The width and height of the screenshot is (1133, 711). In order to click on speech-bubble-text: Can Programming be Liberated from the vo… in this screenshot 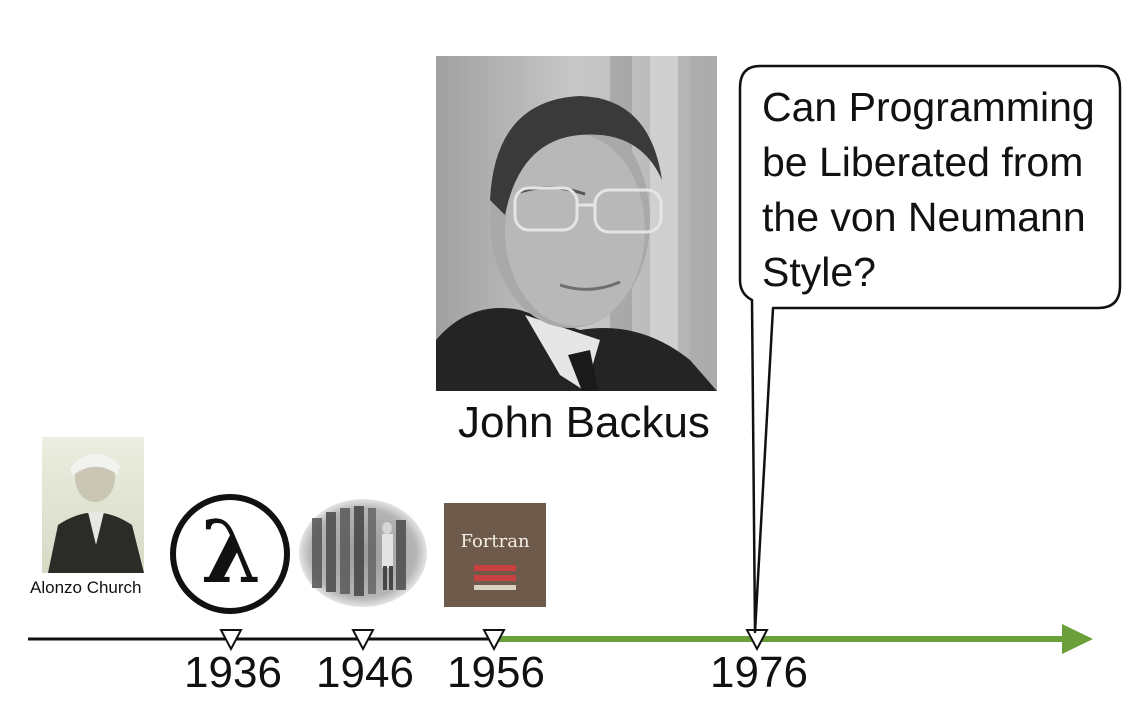, I will do `click(928, 189)`.